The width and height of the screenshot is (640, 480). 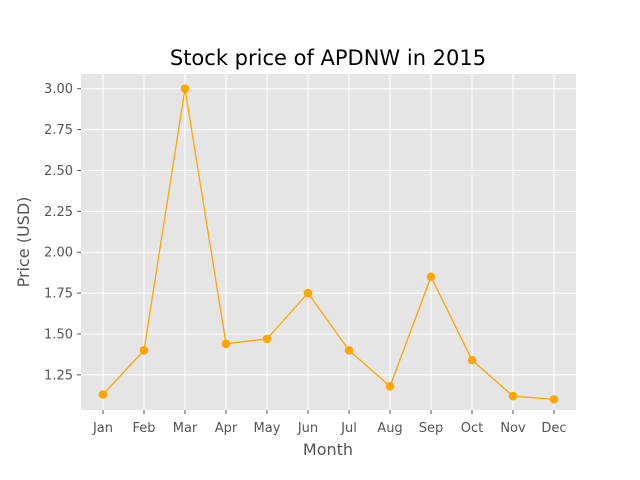 What do you see at coordinates (328, 58) in the screenshot?
I see `chart-title: Stock price of APDNW in 2015` at bounding box center [328, 58].